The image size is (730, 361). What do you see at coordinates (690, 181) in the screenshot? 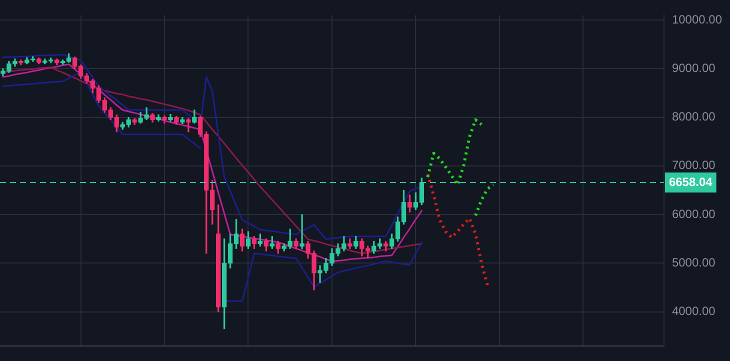
I see `ref-line-label: 6658.04` at bounding box center [690, 181].